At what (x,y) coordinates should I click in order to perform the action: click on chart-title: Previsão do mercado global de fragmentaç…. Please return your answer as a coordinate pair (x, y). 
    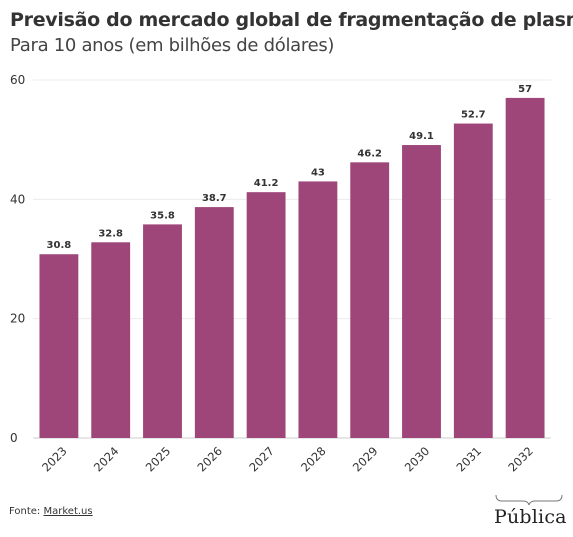
    Looking at the image, I should click on (291, 20).